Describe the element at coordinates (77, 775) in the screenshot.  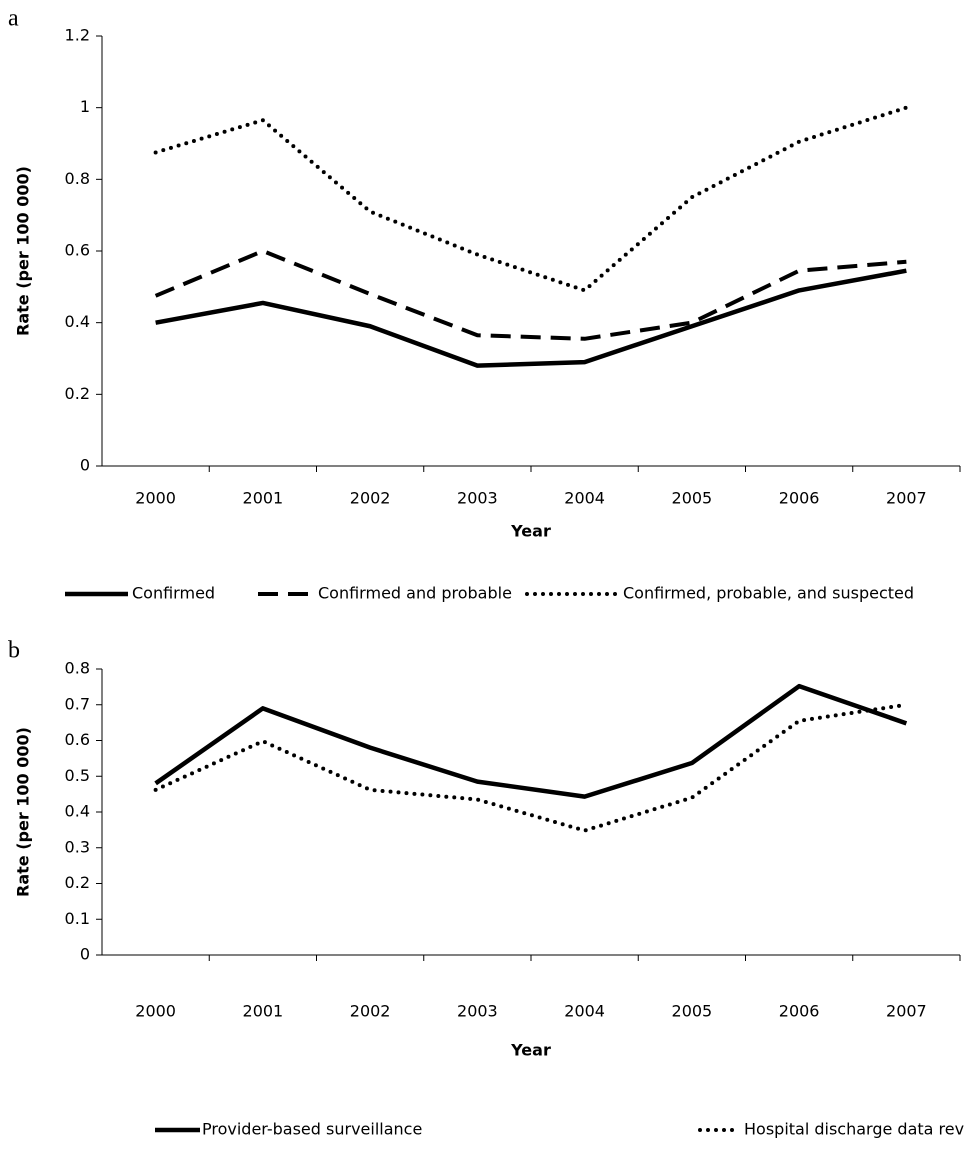
I see `y-tick-label: 0.5` at that location.